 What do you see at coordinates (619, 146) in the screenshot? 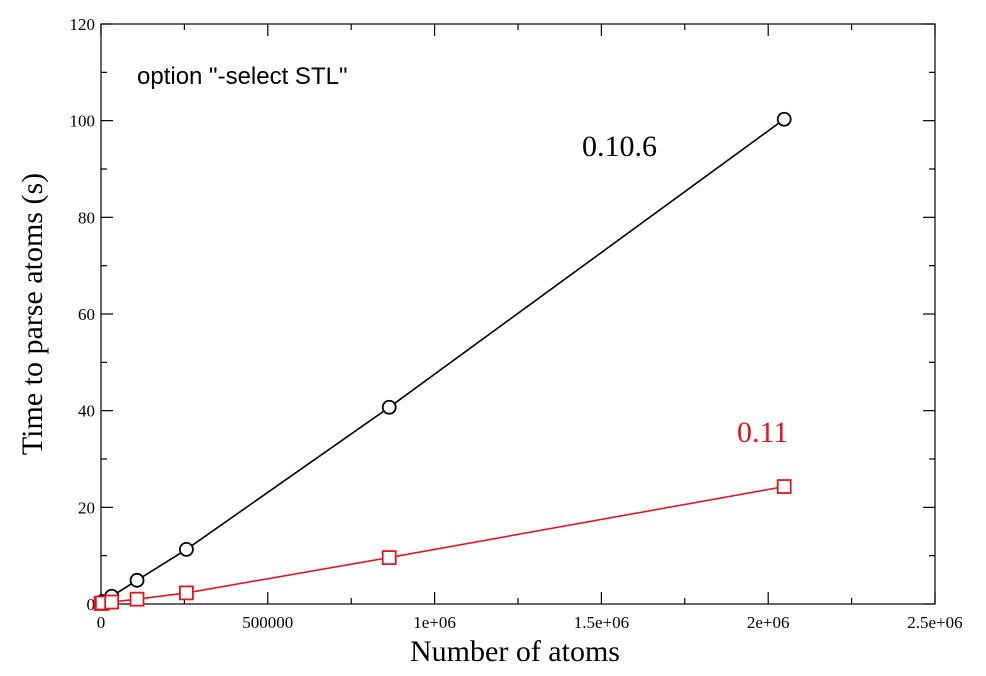
I see `series-label-0-10-6: 0.10.6` at bounding box center [619, 146].